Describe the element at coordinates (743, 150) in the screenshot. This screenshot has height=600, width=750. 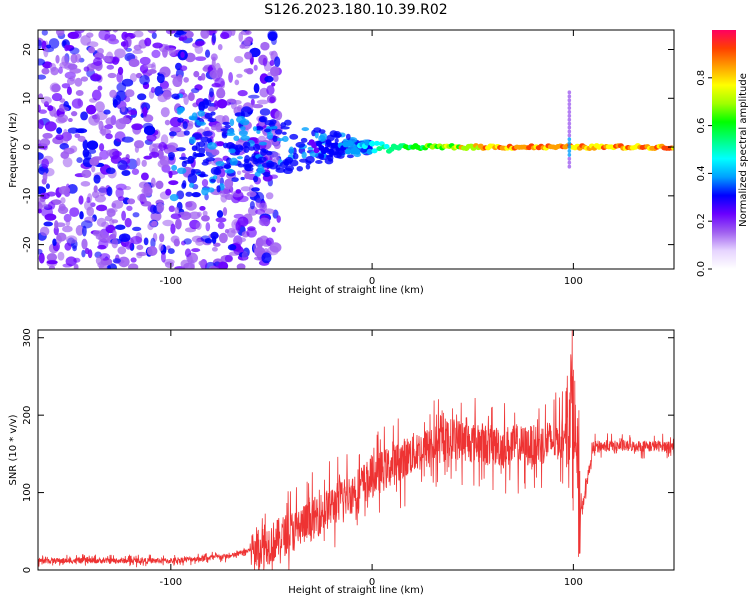
I see `colorbar-label: Normalized spectral amplitude` at that location.